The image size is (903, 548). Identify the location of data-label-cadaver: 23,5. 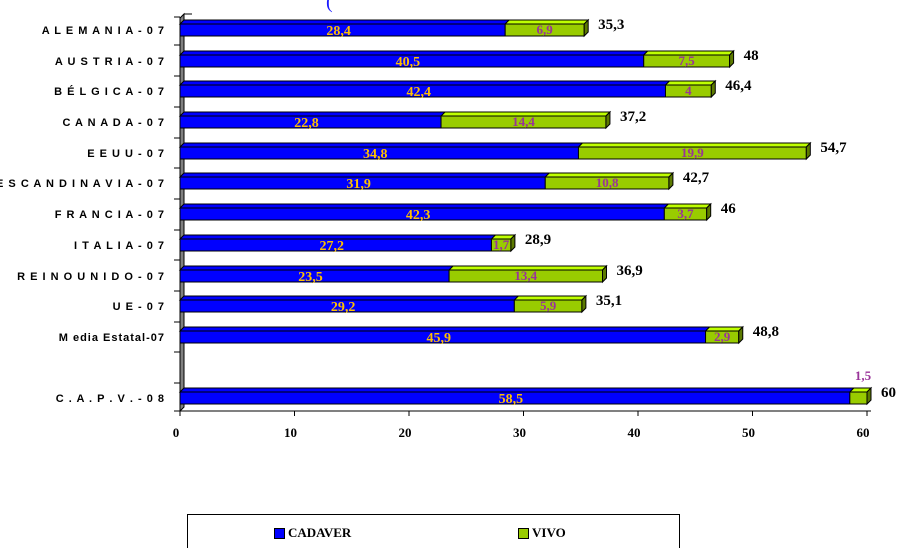
(310, 277).